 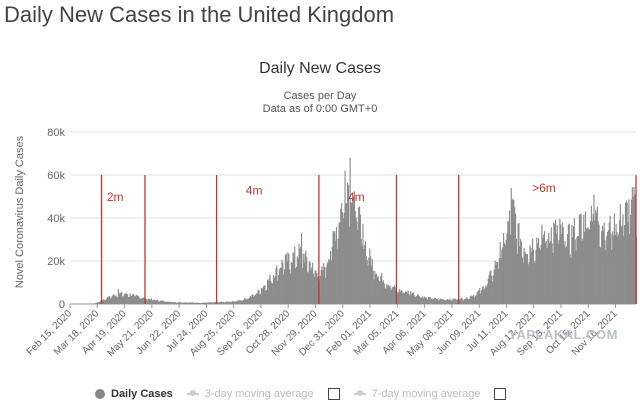 I want to click on period-annotation: 4m, so click(x=254, y=190).